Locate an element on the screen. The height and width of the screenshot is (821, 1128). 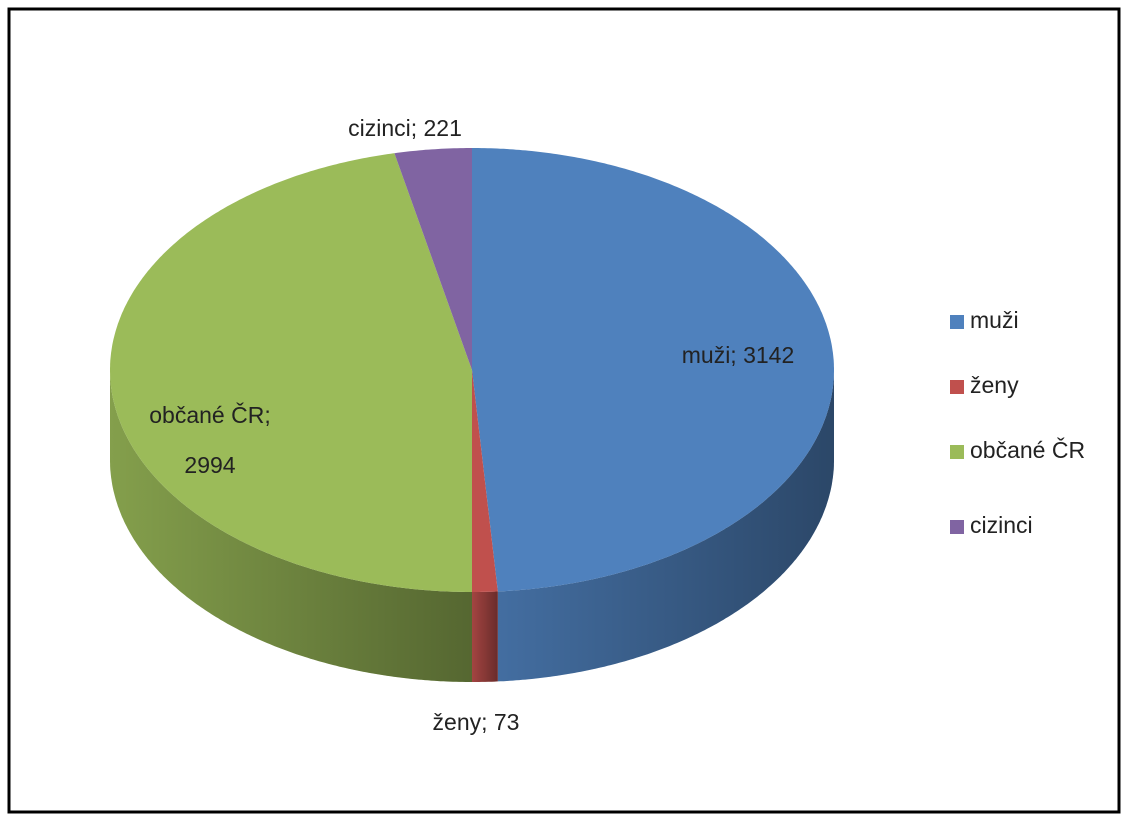
legend-label: ženy is located at coordinates (994, 385).